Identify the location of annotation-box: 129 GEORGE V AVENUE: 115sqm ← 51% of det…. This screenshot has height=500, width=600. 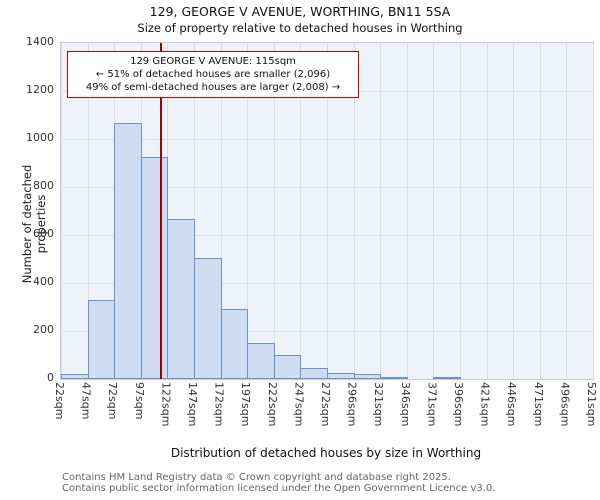
(213, 74).